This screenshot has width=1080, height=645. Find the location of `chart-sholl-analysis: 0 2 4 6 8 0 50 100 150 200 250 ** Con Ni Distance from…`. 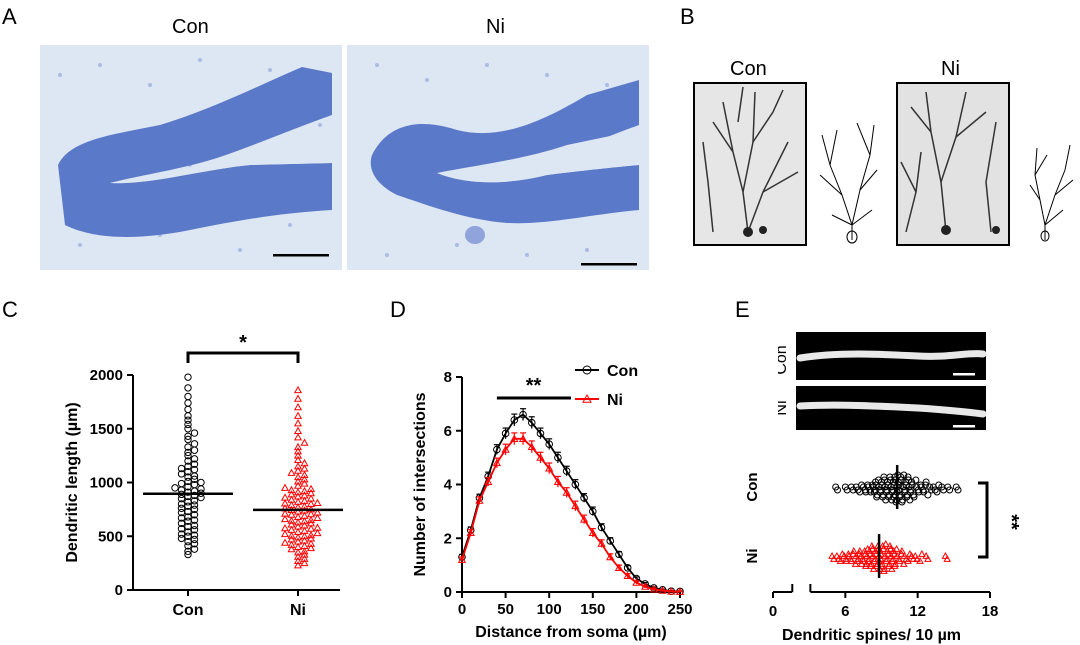

chart-sholl-analysis: 0 2 4 6 8 0 50 100 150 200 250 ** Con Ni Distance from… is located at coordinates (552, 502).